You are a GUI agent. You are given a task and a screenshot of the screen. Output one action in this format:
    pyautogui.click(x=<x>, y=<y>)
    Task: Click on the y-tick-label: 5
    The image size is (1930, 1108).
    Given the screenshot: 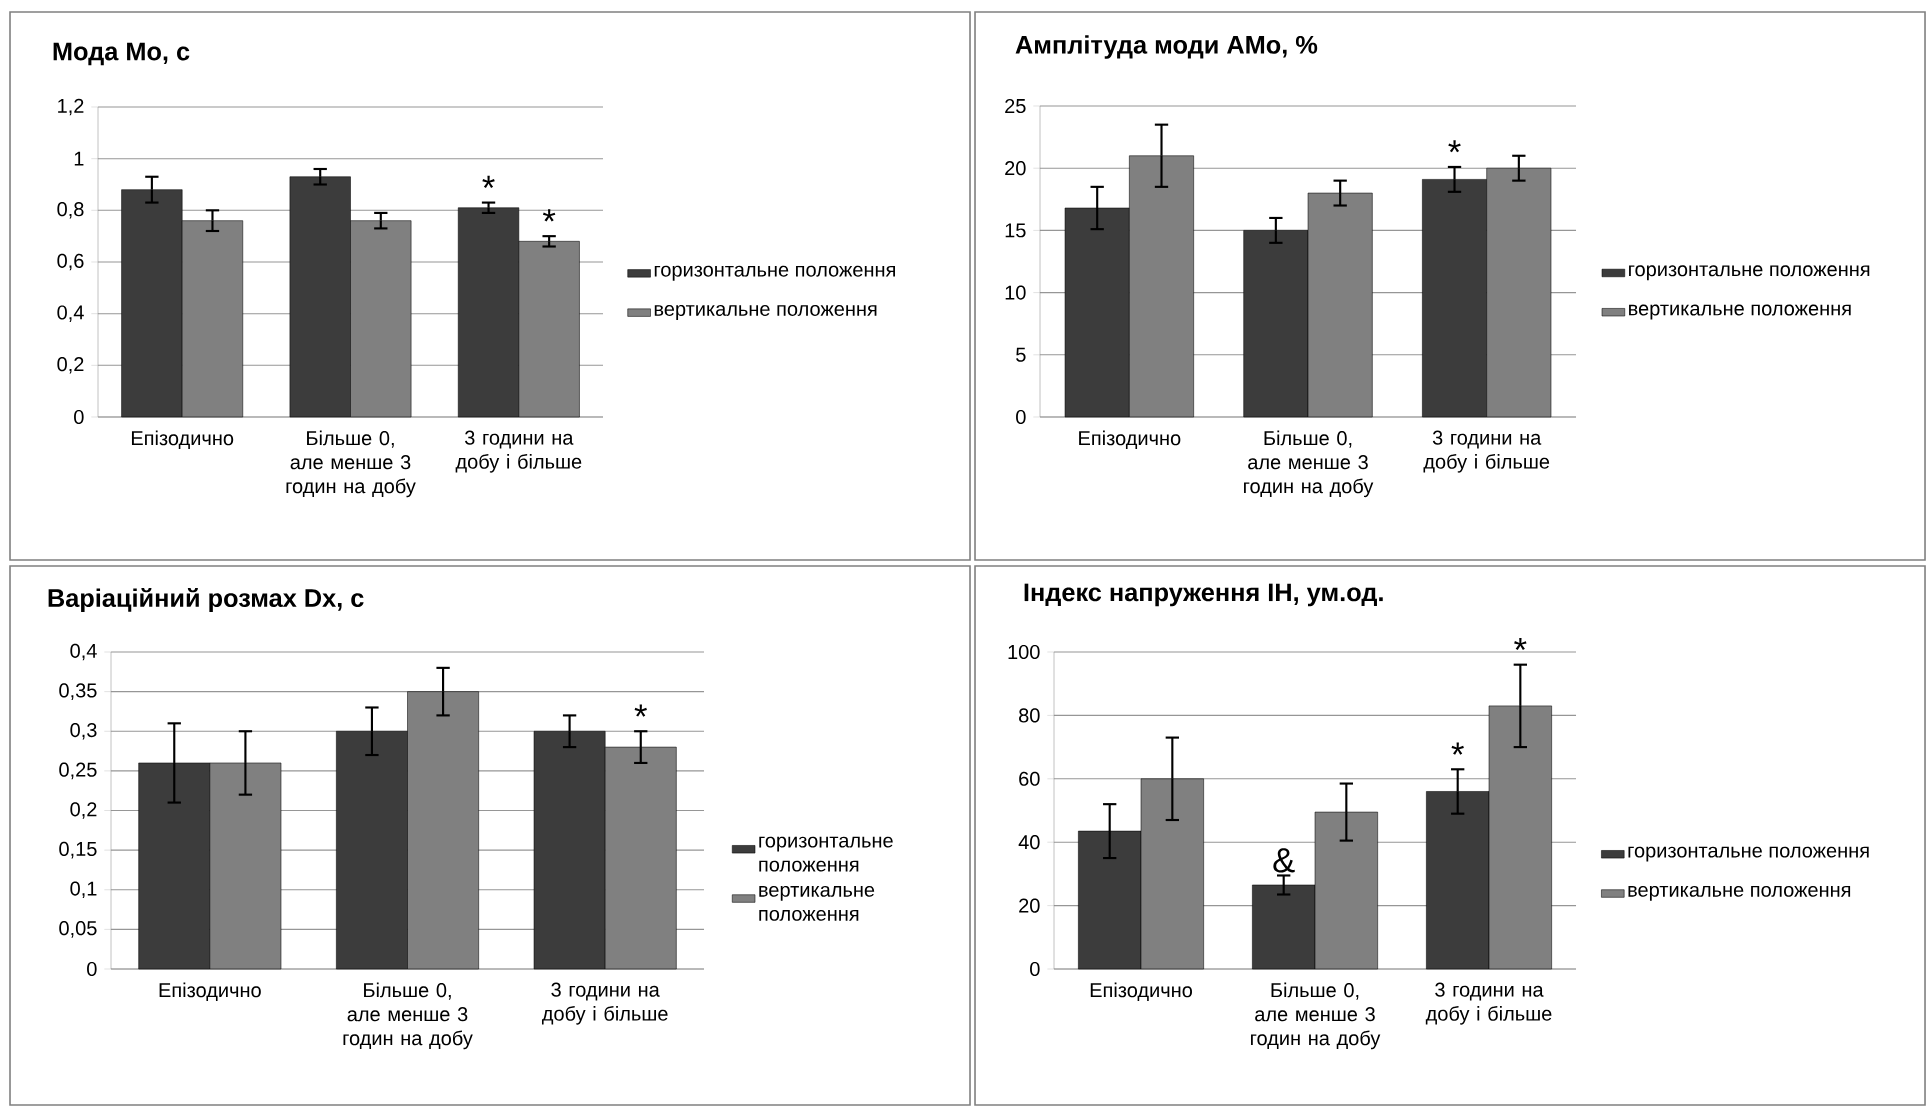 What is the action you would take?
    pyautogui.click(x=1021, y=354)
    